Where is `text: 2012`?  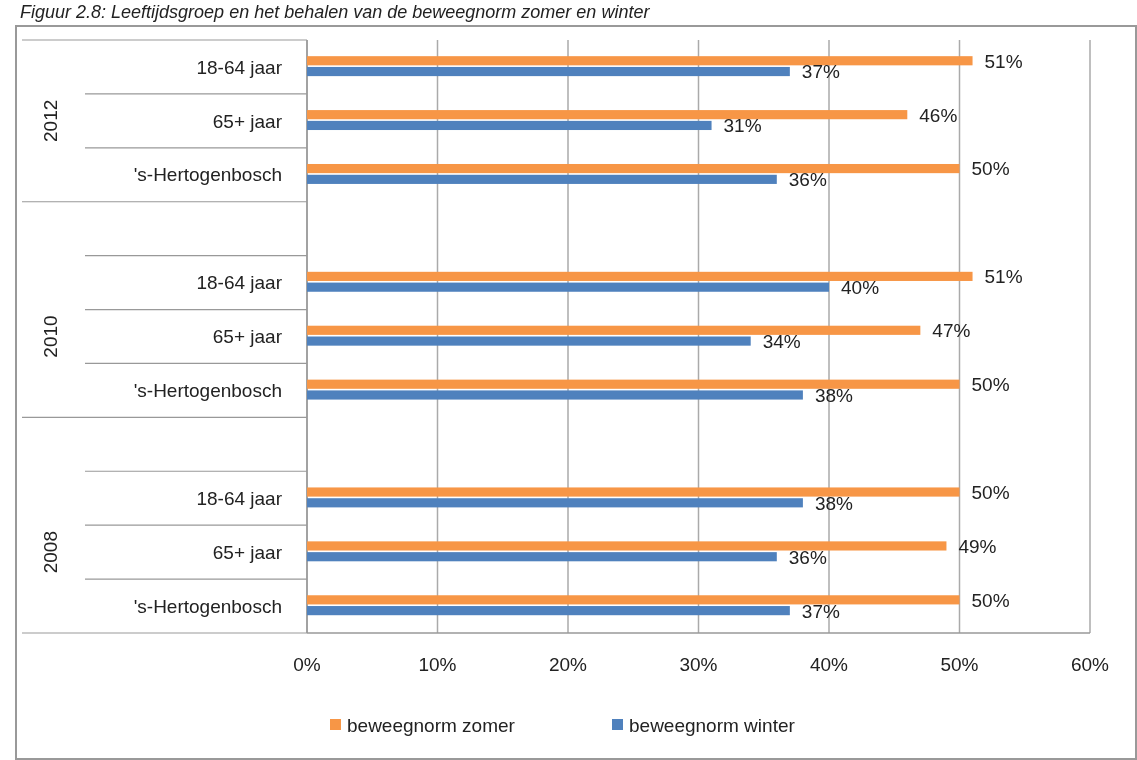
text: 2012 is located at coordinates (50, 120).